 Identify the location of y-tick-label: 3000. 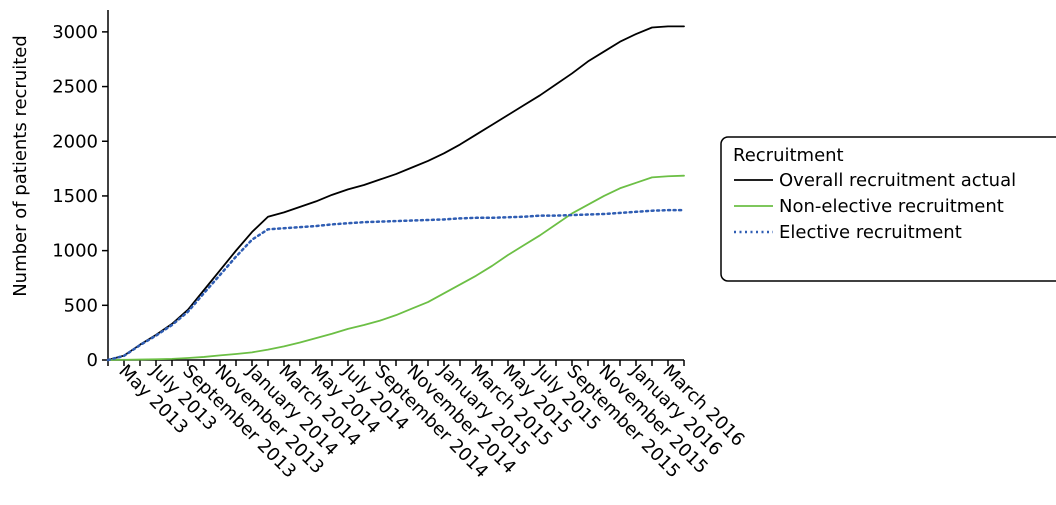
(75, 32).